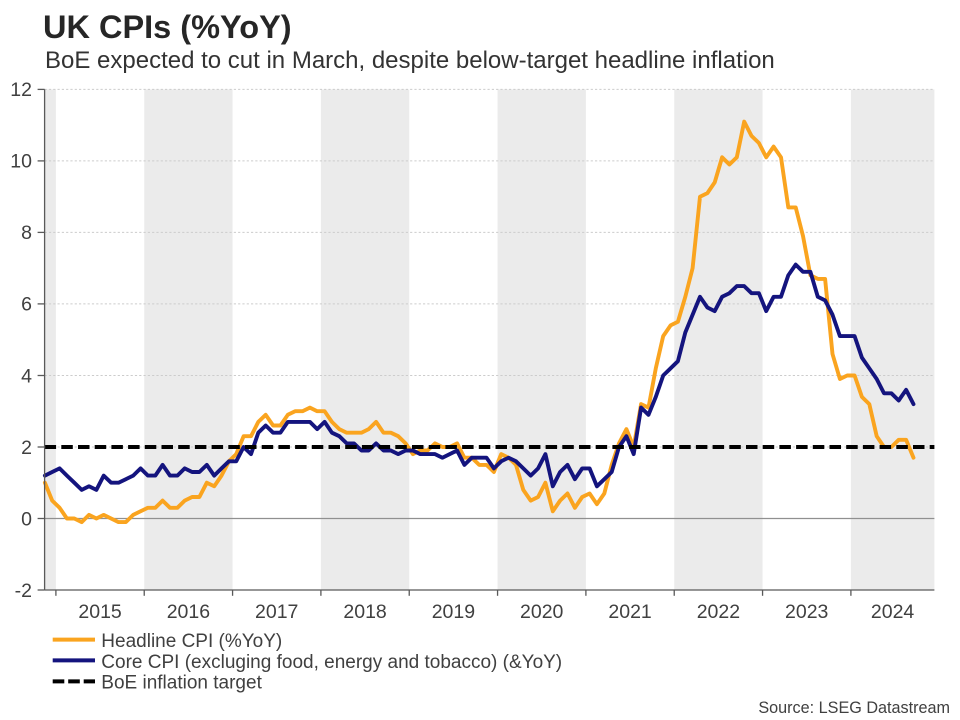 The image size is (960, 720). What do you see at coordinates (188, 612) in the screenshot?
I see `svg-text: 2016` at bounding box center [188, 612].